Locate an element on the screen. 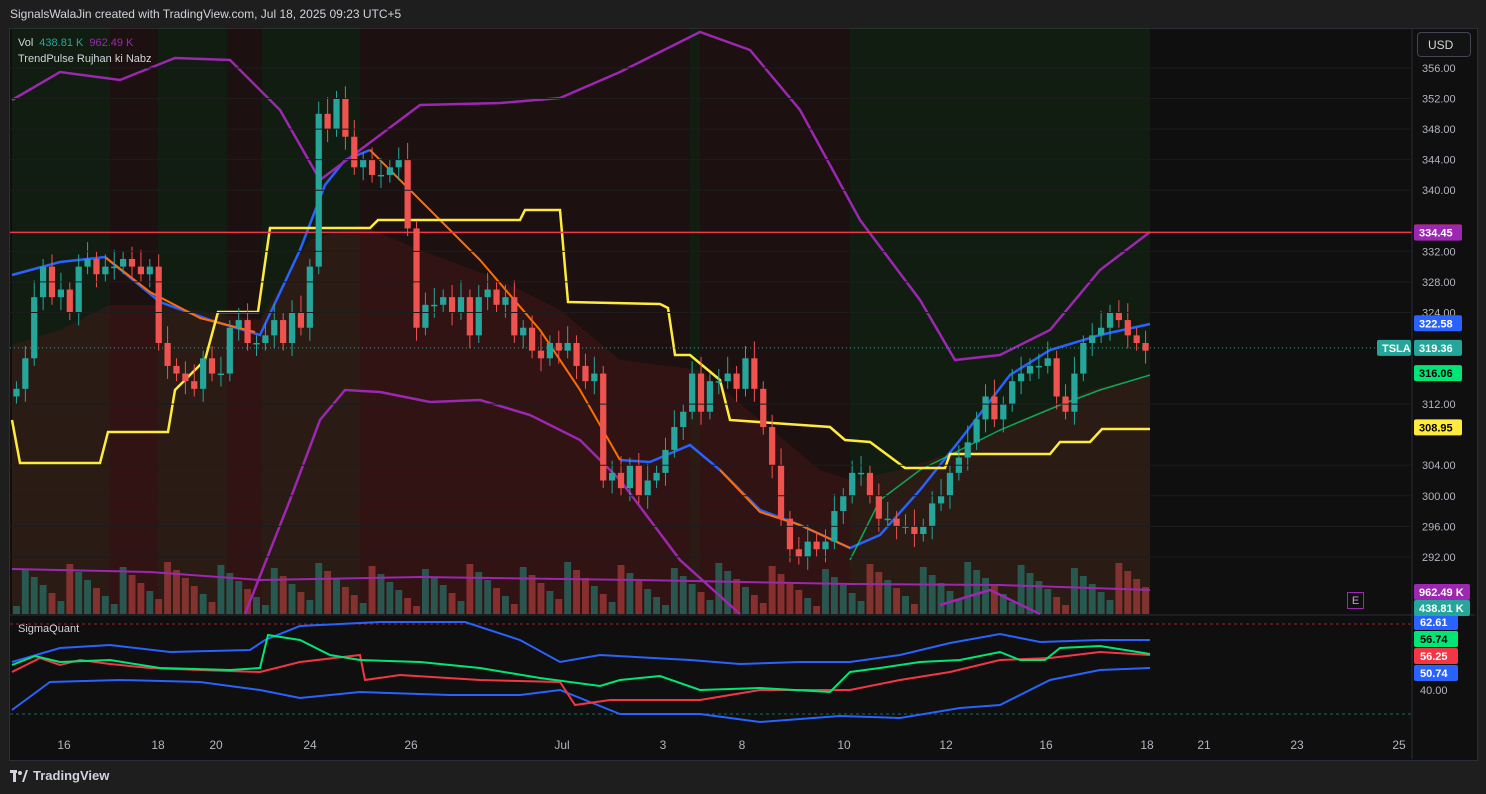 Image resolution: width=1486 pixels, height=794 pixels. sigma-tag-label: 50.74 is located at coordinates (1434, 674).